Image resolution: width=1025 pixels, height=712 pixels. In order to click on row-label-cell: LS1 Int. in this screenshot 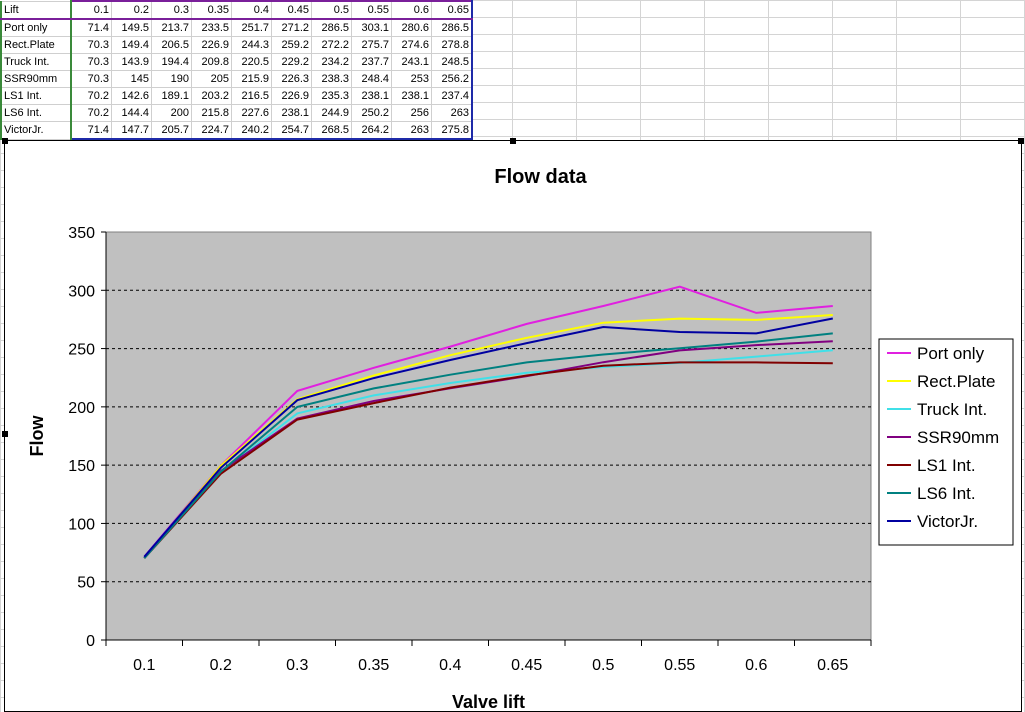, I will do `click(36, 96)`.